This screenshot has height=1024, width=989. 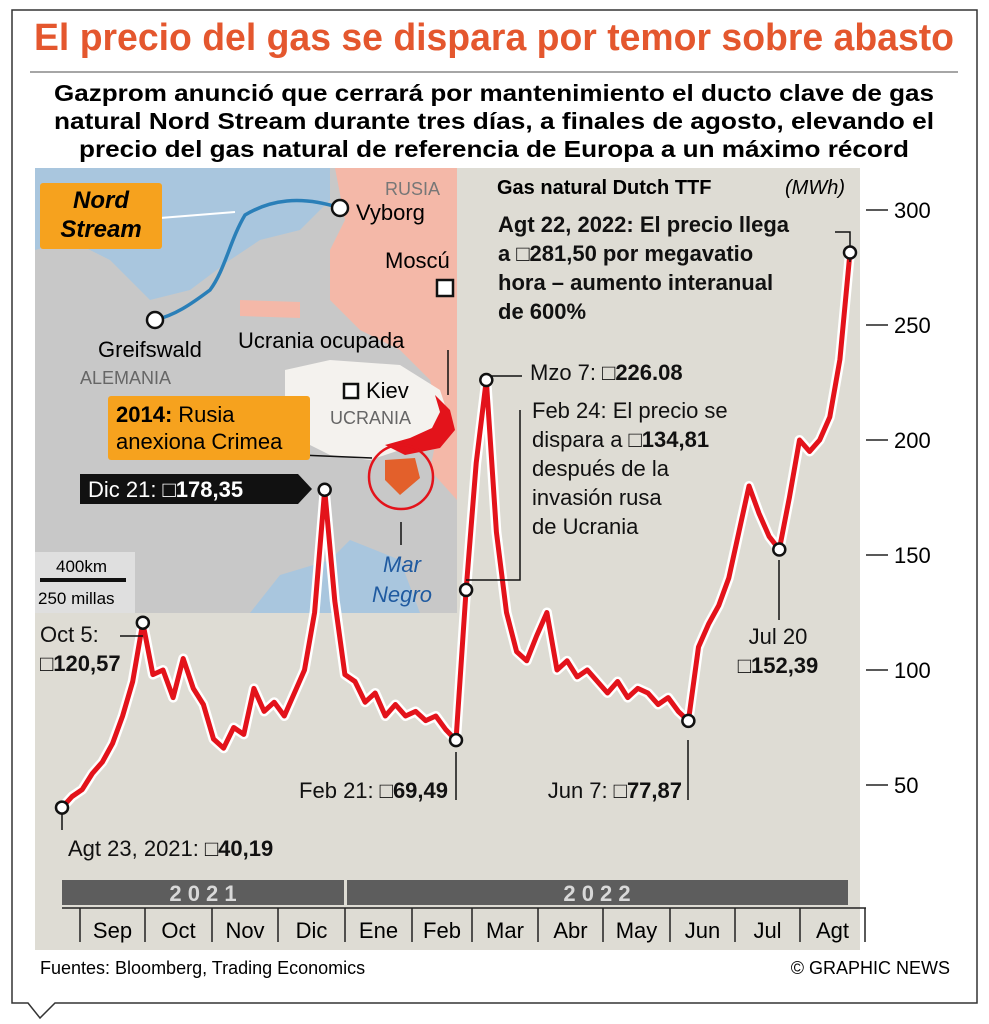 I want to click on crimea-circle, so click(x=401, y=477).